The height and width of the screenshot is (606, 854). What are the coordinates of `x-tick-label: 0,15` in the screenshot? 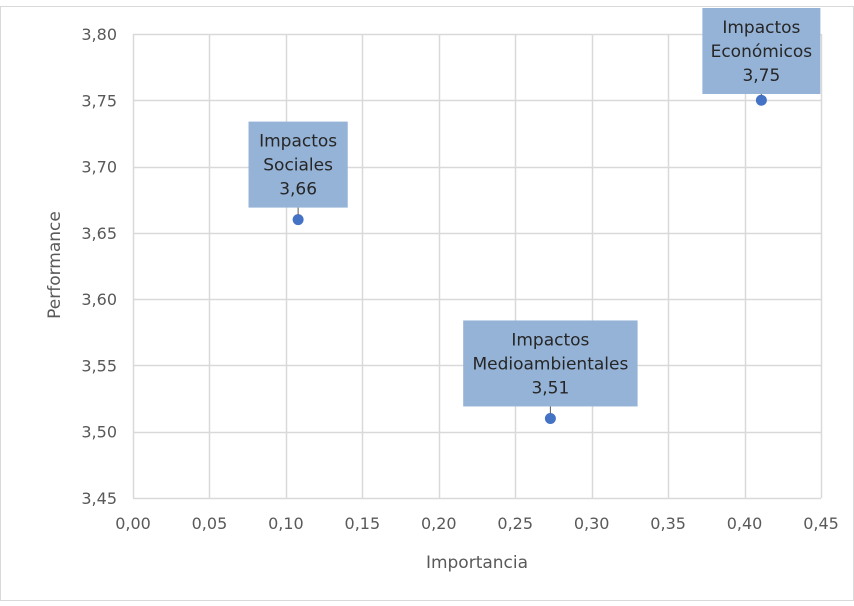 It's located at (363, 523).